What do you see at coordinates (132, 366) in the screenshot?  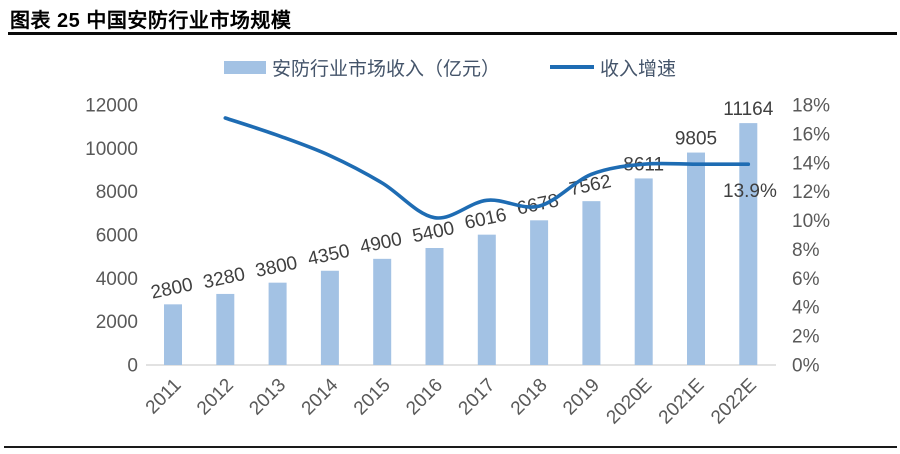 I see `left-axis-tick-label: 0` at bounding box center [132, 366].